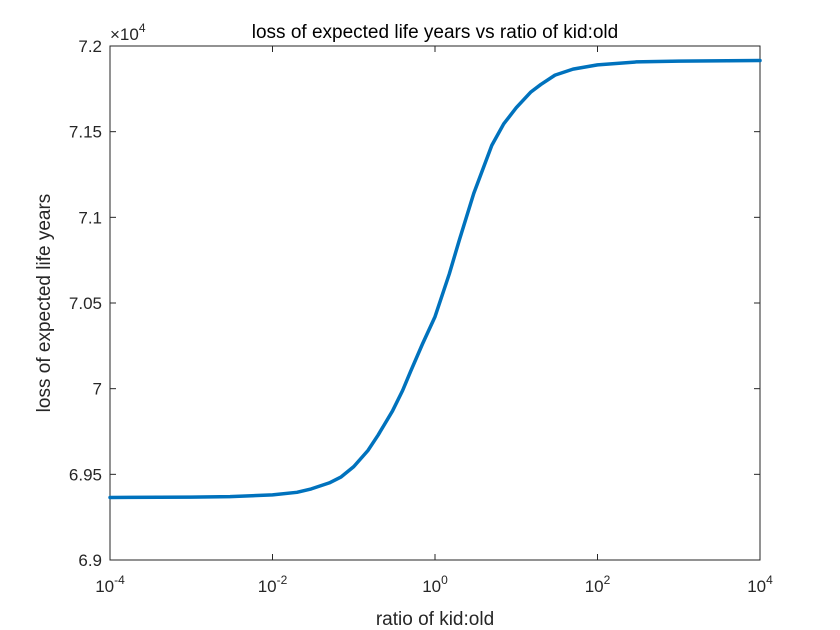  What do you see at coordinates (90, 217) in the screenshot?
I see `y-tick-label: 7.1` at bounding box center [90, 217].